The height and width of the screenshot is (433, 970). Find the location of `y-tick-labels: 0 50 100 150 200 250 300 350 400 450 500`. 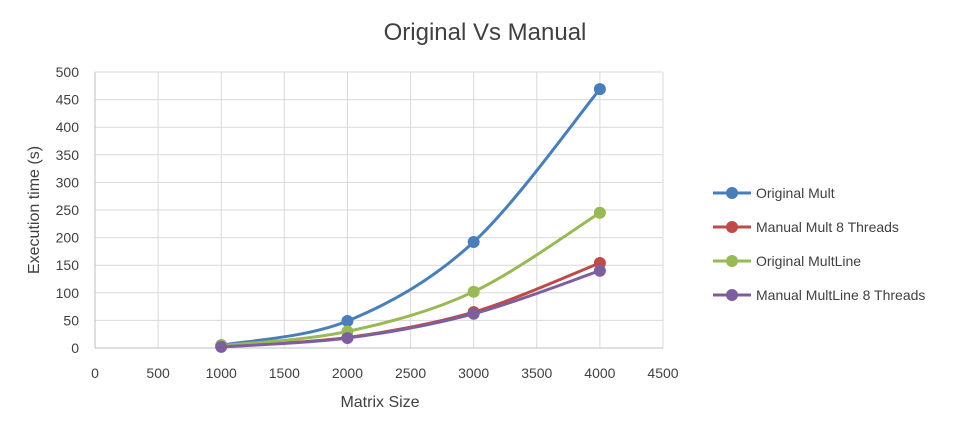

y-tick-labels: 0 50 100 150 200 250 300 350 400 450 500 is located at coordinates (68, 210).